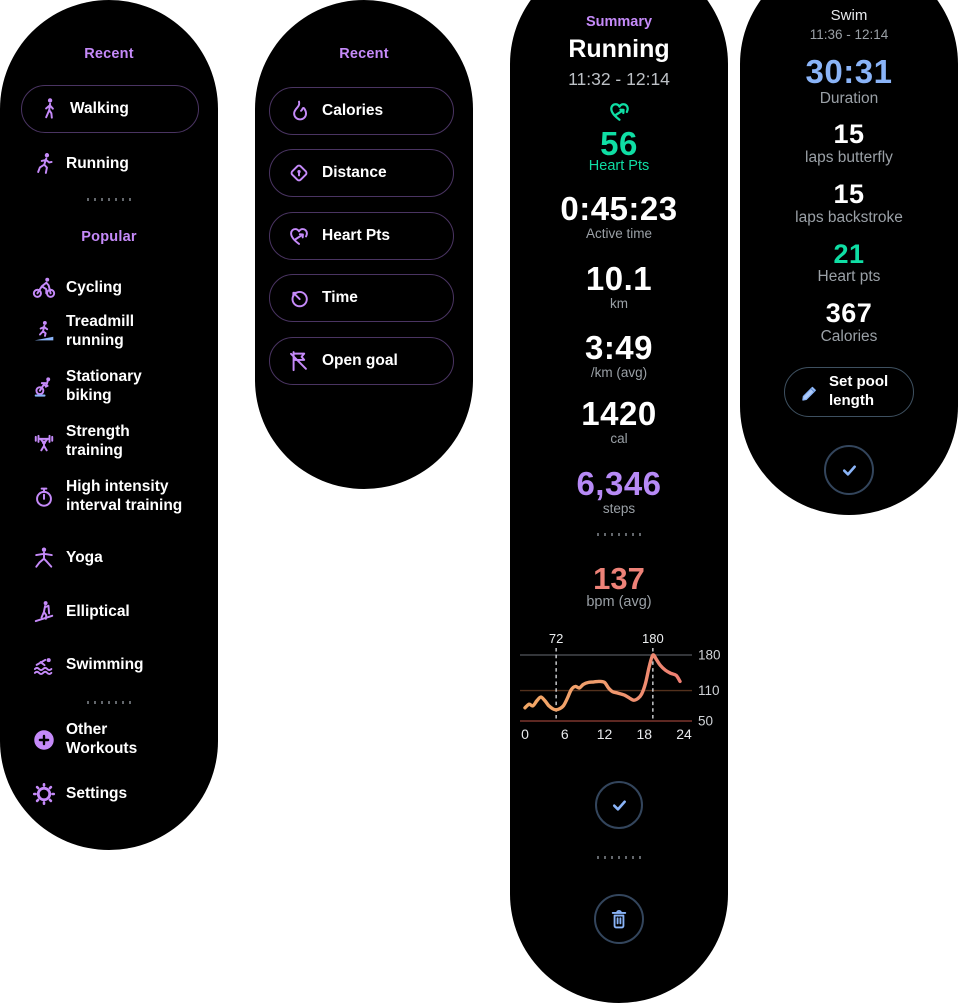  Describe the element at coordinates (644, 734) in the screenshot. I see `svg-text: 18` at that location.